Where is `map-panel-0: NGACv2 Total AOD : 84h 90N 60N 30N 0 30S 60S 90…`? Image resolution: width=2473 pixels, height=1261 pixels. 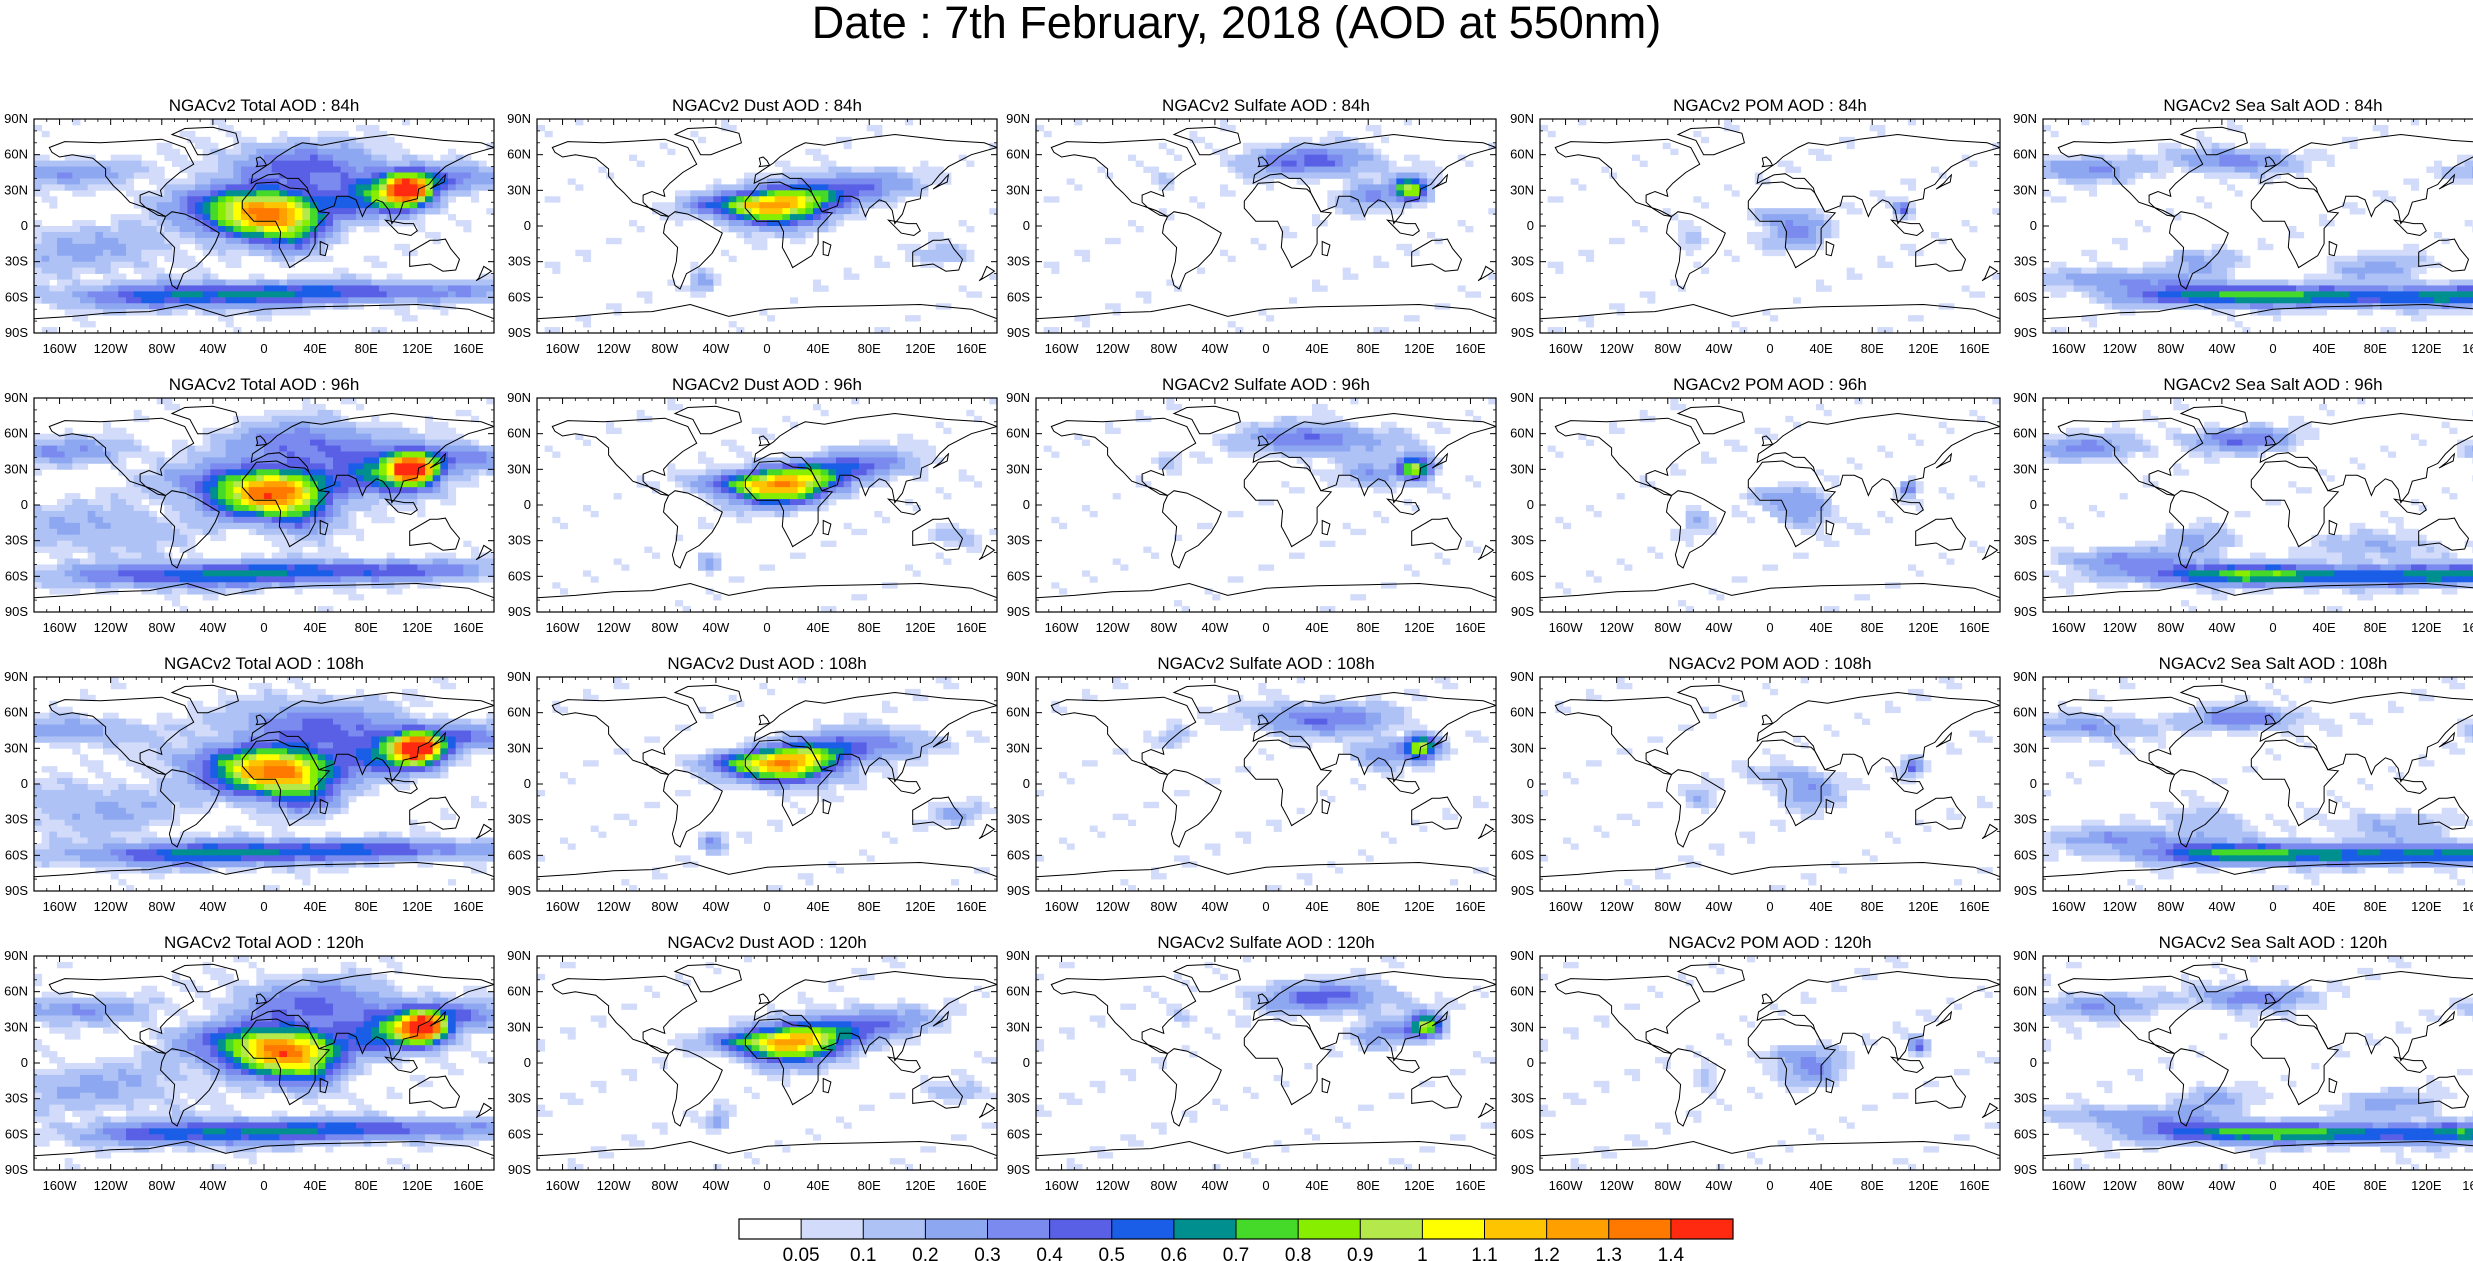 map-panel-0: NGACv2 Total AOD : 84h 90N 60N 30N 0 30S 60S 90… is located at coordinates (249, 226).